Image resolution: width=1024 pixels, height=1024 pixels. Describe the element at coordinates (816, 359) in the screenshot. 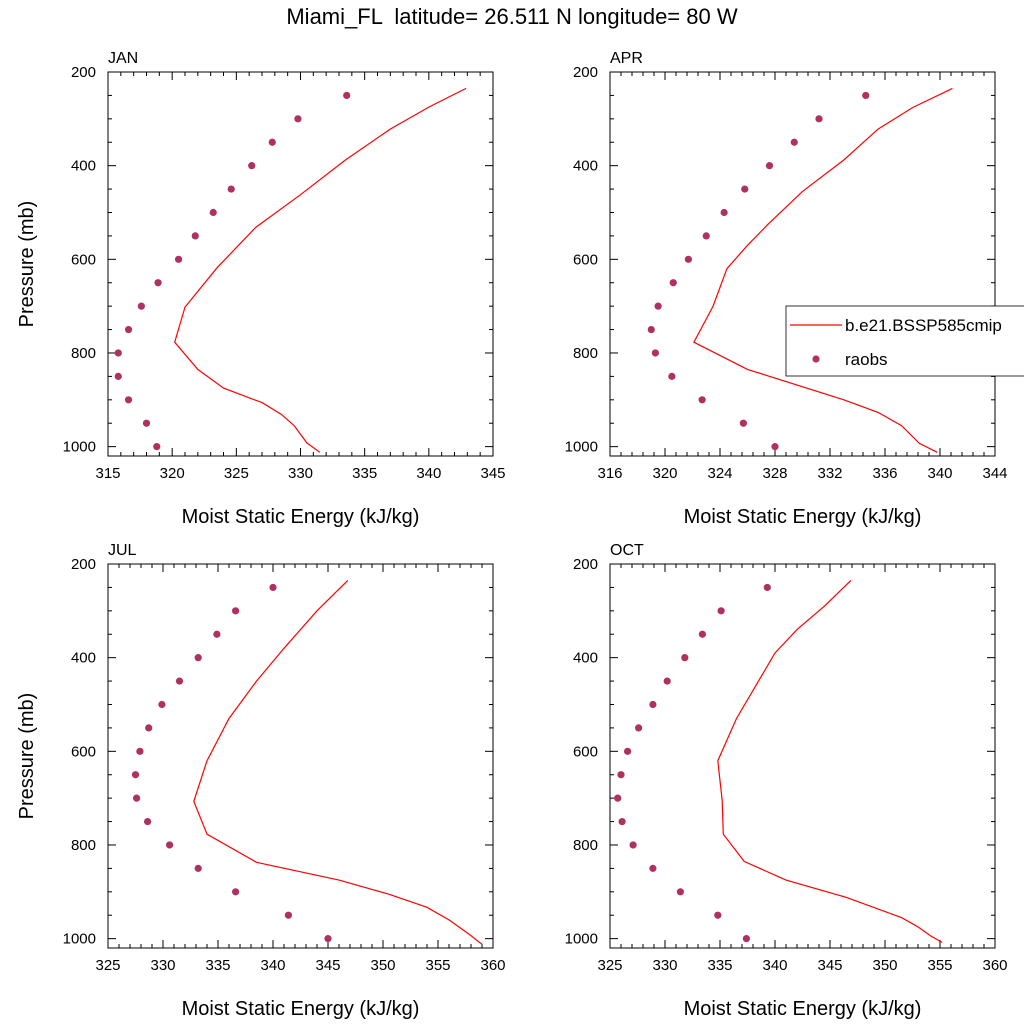

I see `legend-raobs-marker` at that location.